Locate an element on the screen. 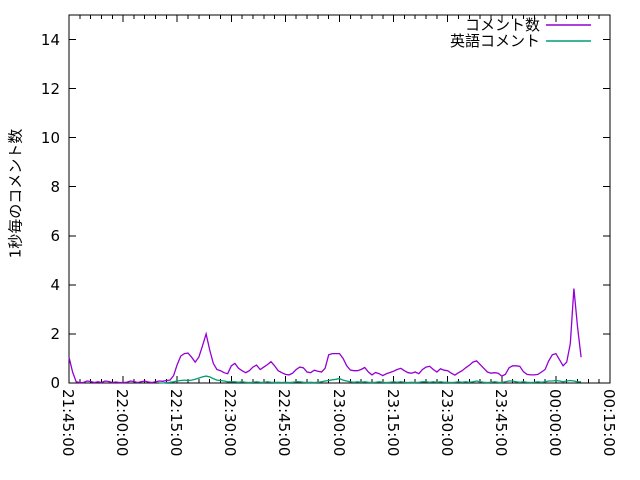  y-tick-label-14: 14 is located at coordinates (50, 39).